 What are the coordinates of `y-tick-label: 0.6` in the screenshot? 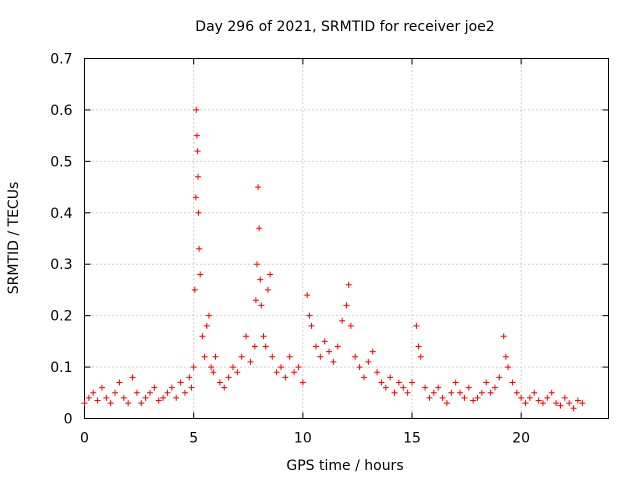 It's located at (61, 111).